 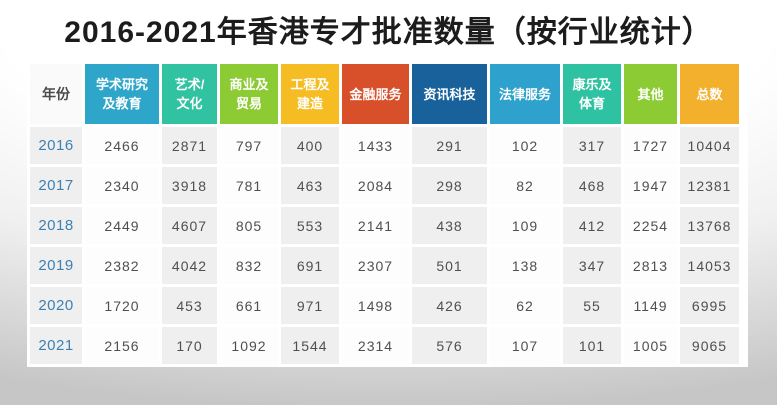 What do you see at coordinates (189, 305) in the screenshot?
I see `data-cell: 453` at bounding box center [189, 305].